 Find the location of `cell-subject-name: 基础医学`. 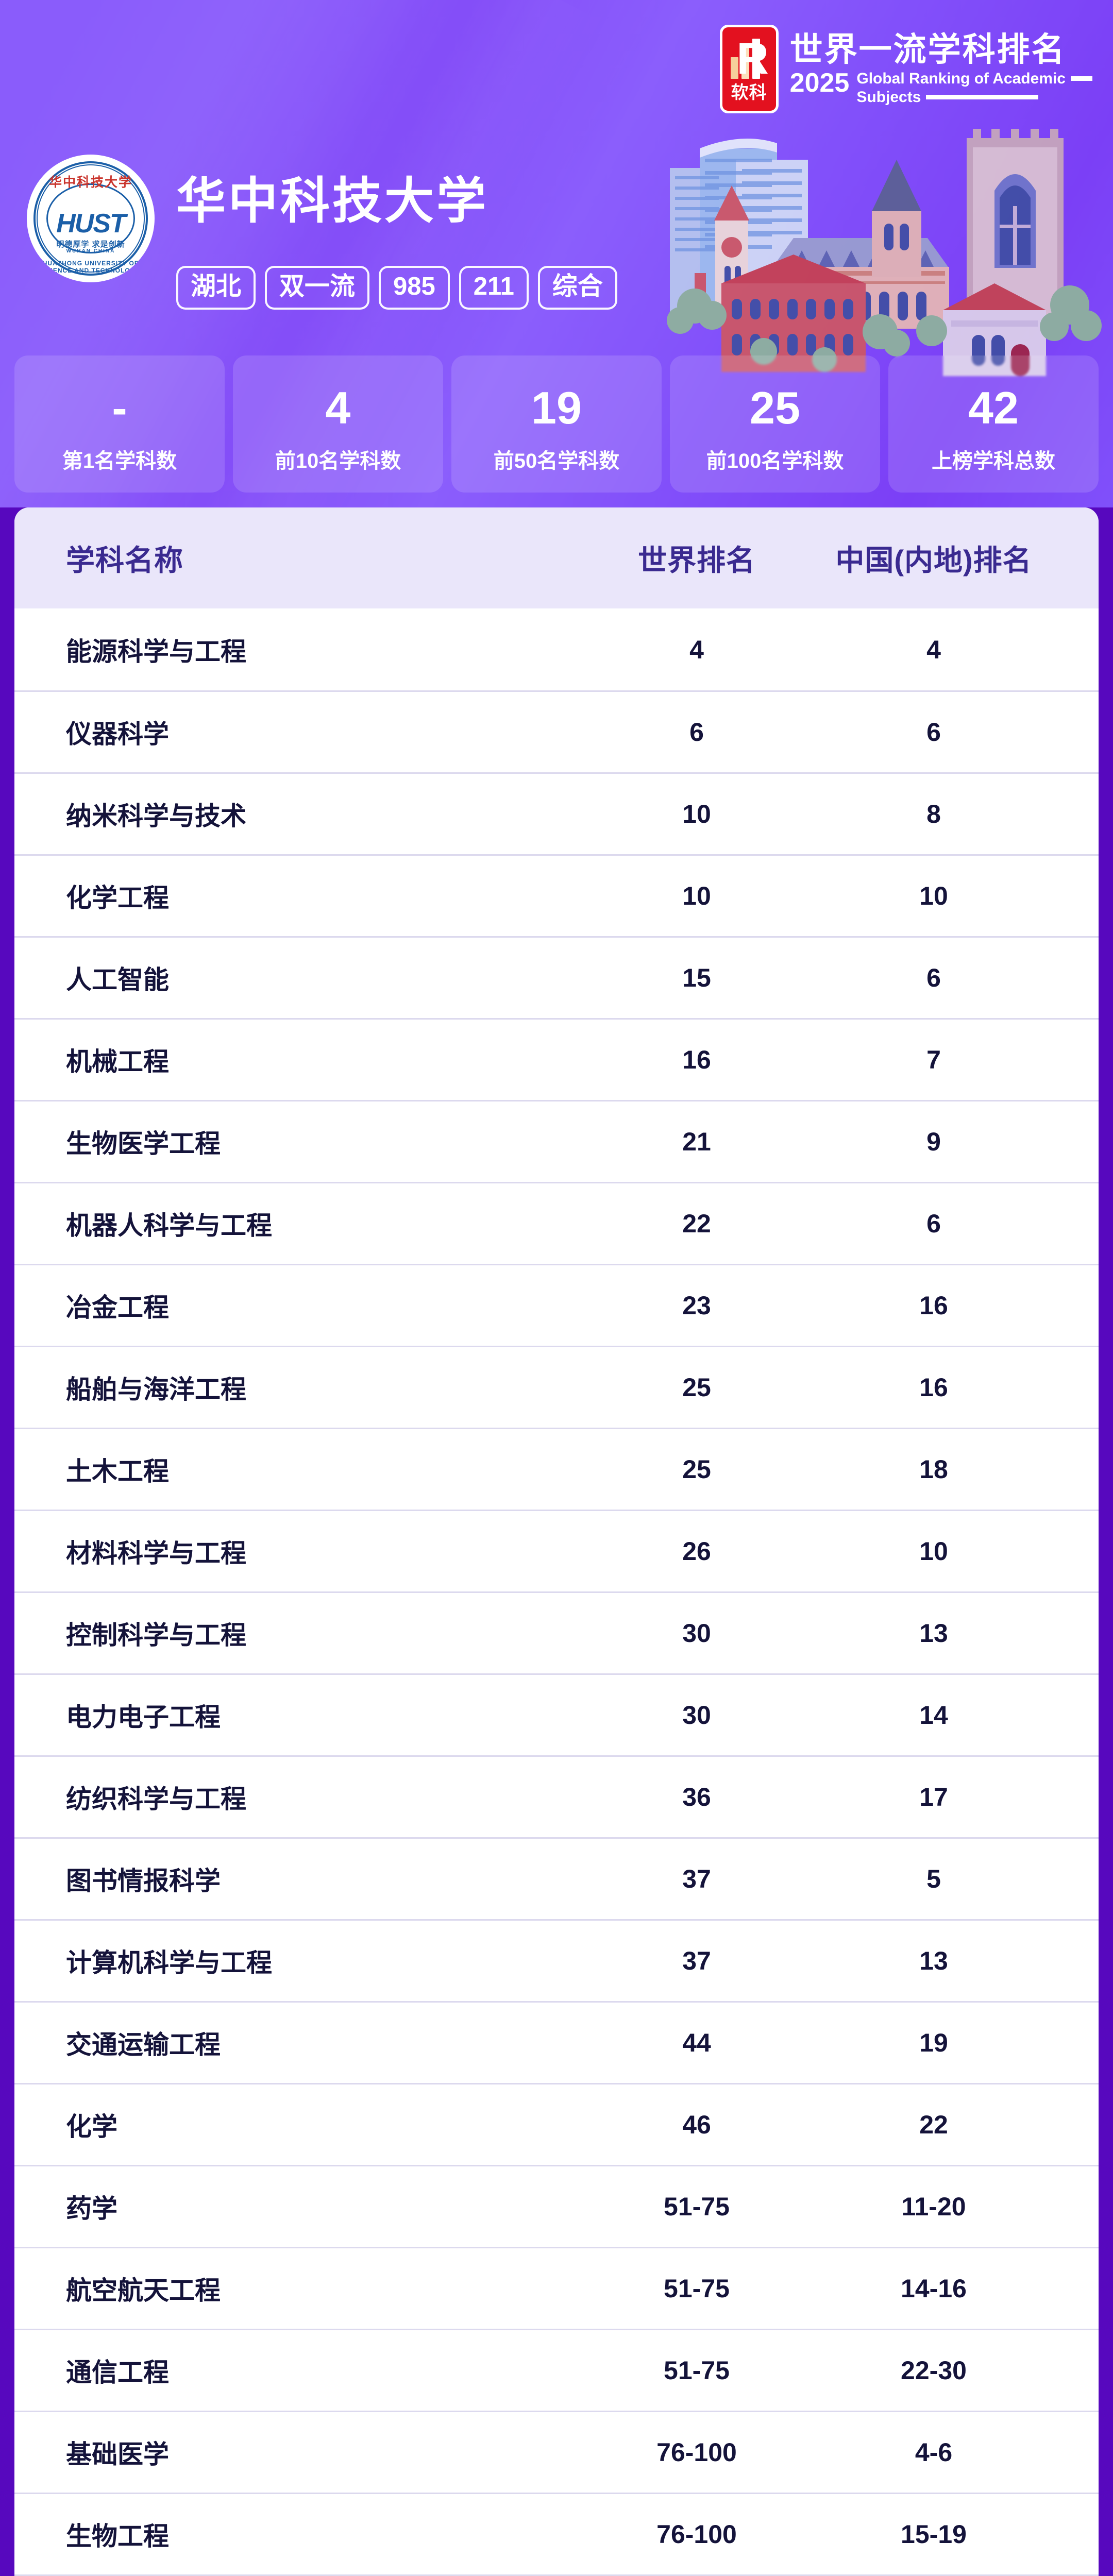

cell-subject-name: 基础医学 is located at coordinates (117, 2454).